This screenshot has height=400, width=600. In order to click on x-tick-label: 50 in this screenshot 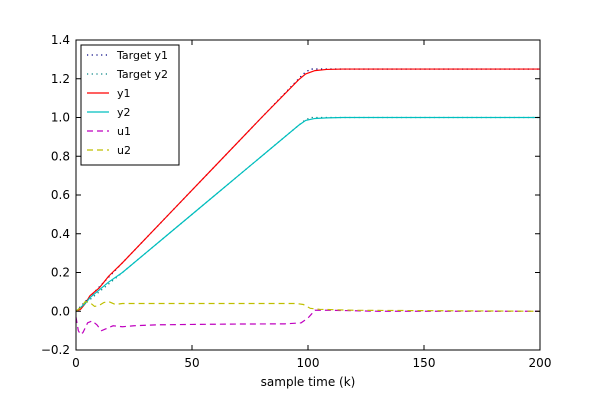, I will do `click(191, 363)`.